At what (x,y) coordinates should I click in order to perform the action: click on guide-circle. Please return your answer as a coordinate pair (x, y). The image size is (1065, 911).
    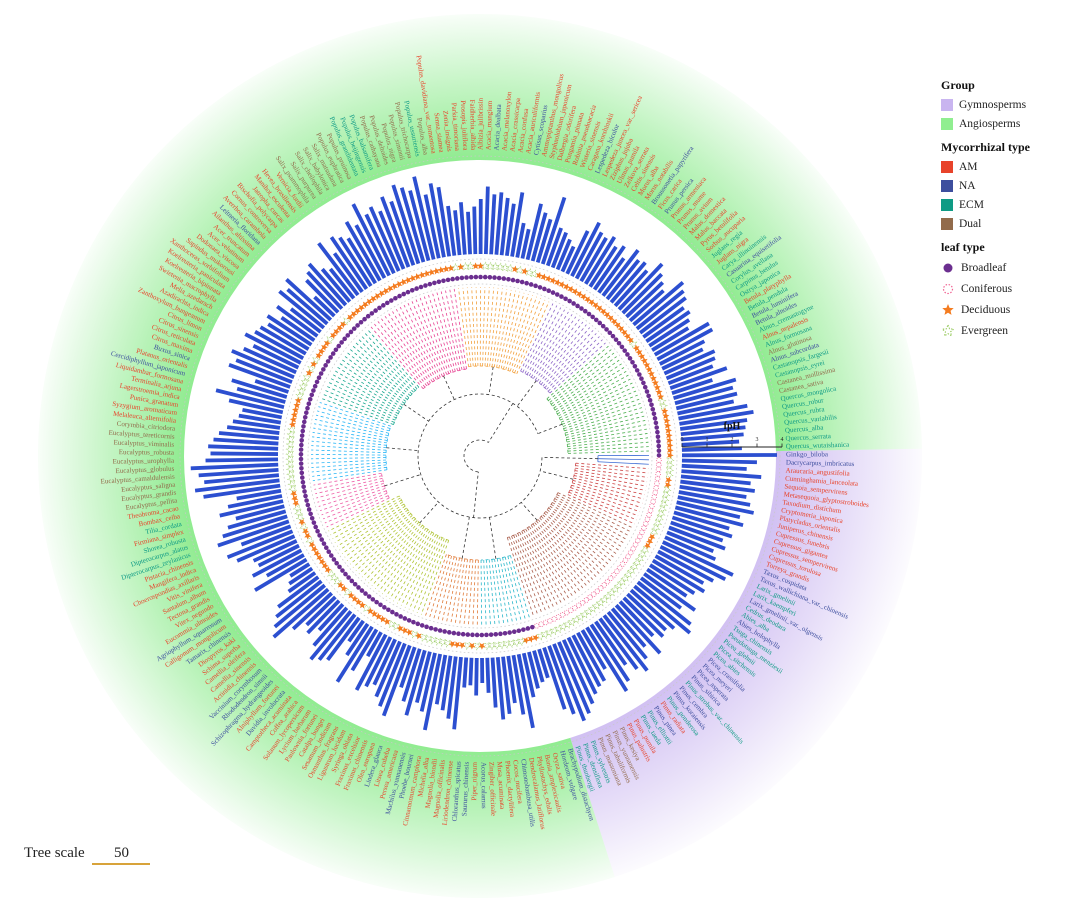
    Looking at the image, I should click on (480, 456).